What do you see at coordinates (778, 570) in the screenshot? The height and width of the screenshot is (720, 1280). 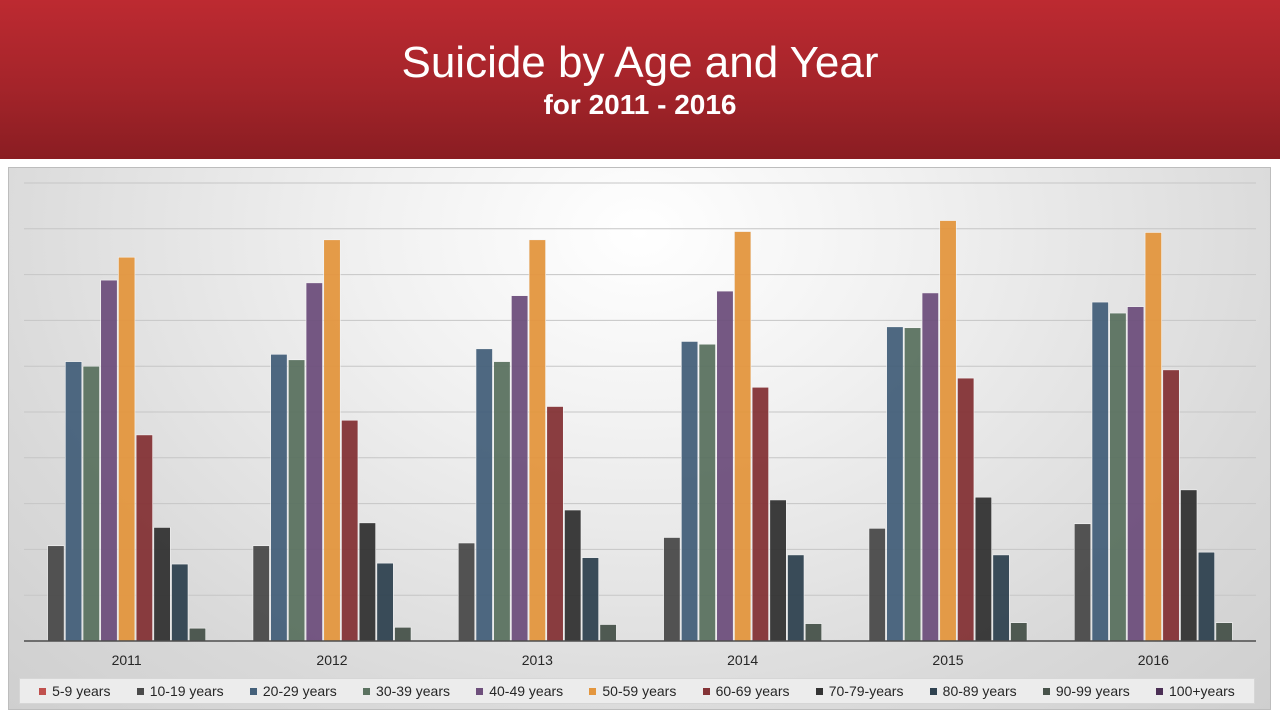 I see `bar-70-79-years-2014` at bounding box center [778, 570].